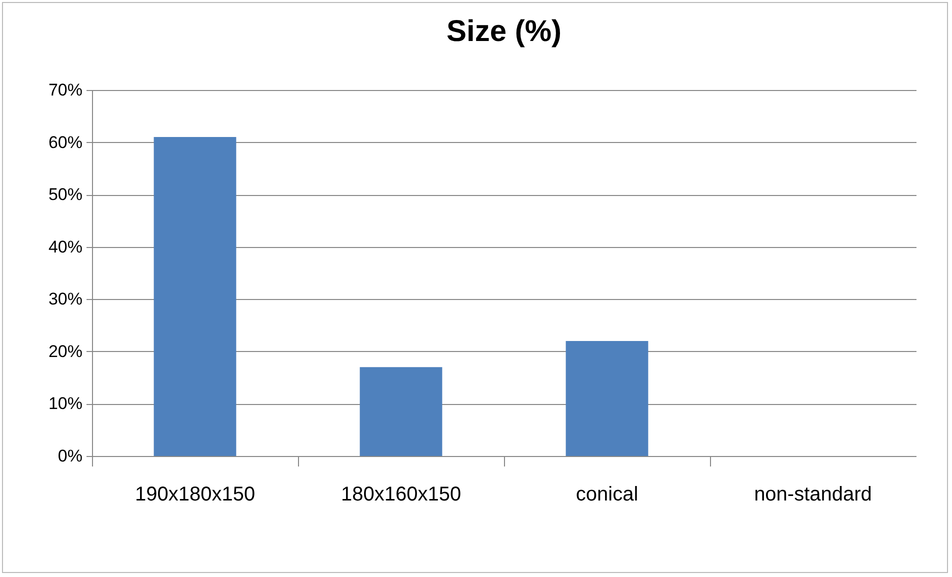  Describe the element at coordinates (65, 142) in the screenshot. I see `y-tick-label: 60%` at that location.